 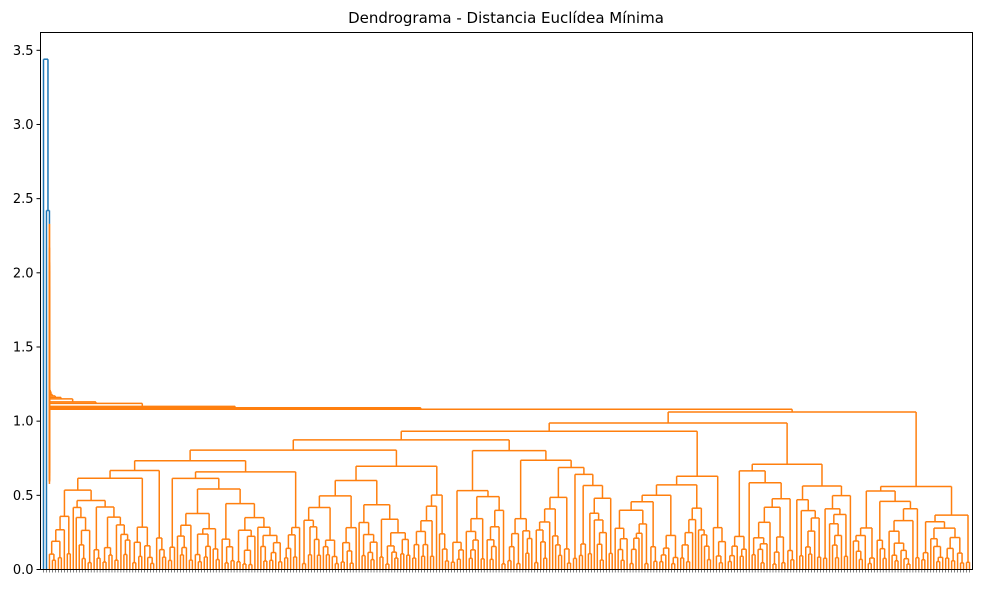 I want to click on y-tick-label: 0.5, so click(x=23, y=496).